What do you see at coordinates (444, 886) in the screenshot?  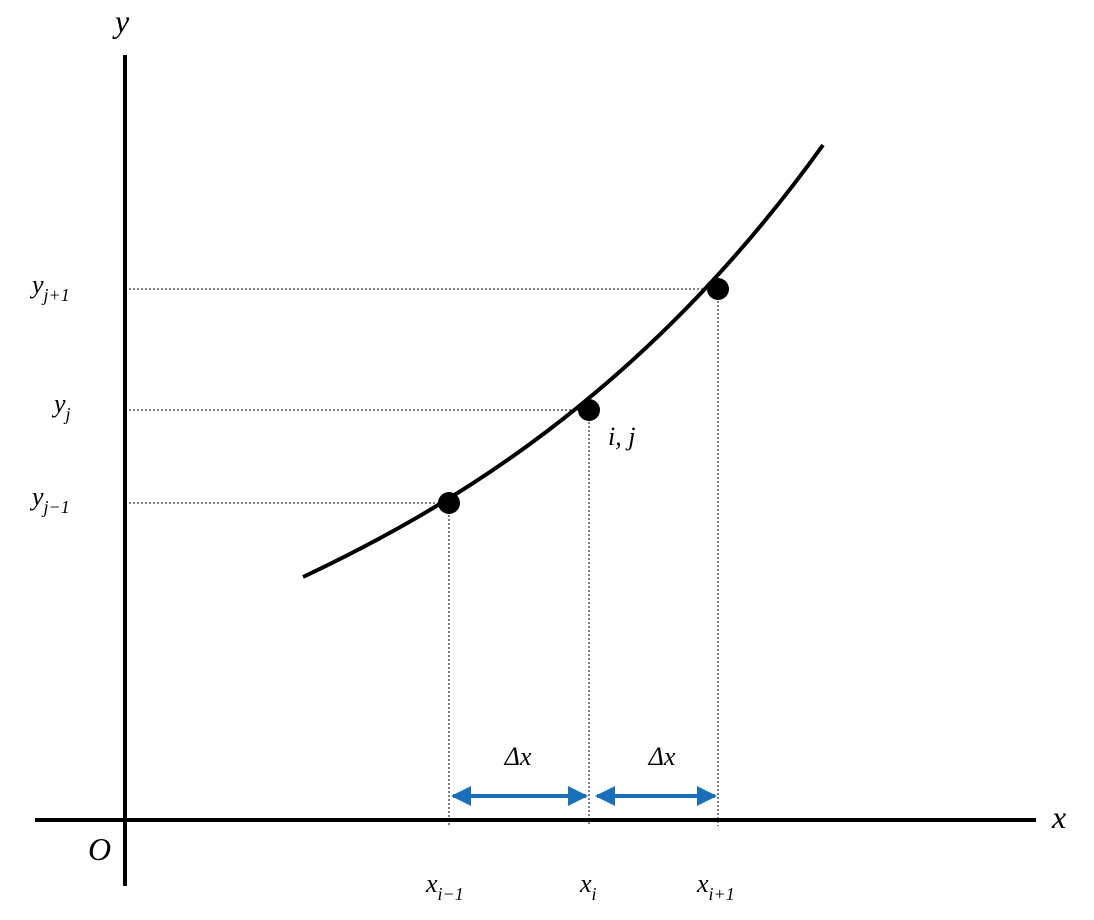 I see `x-tick-label: xi−1` at bounding box center [444, 886].